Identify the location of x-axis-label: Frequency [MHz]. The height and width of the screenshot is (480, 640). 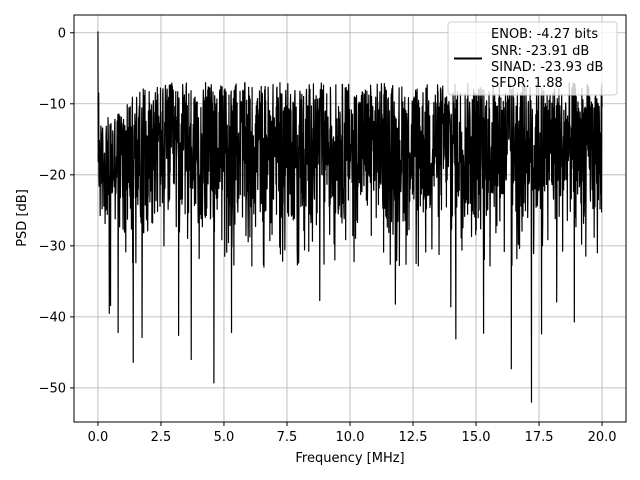
(349, 458).